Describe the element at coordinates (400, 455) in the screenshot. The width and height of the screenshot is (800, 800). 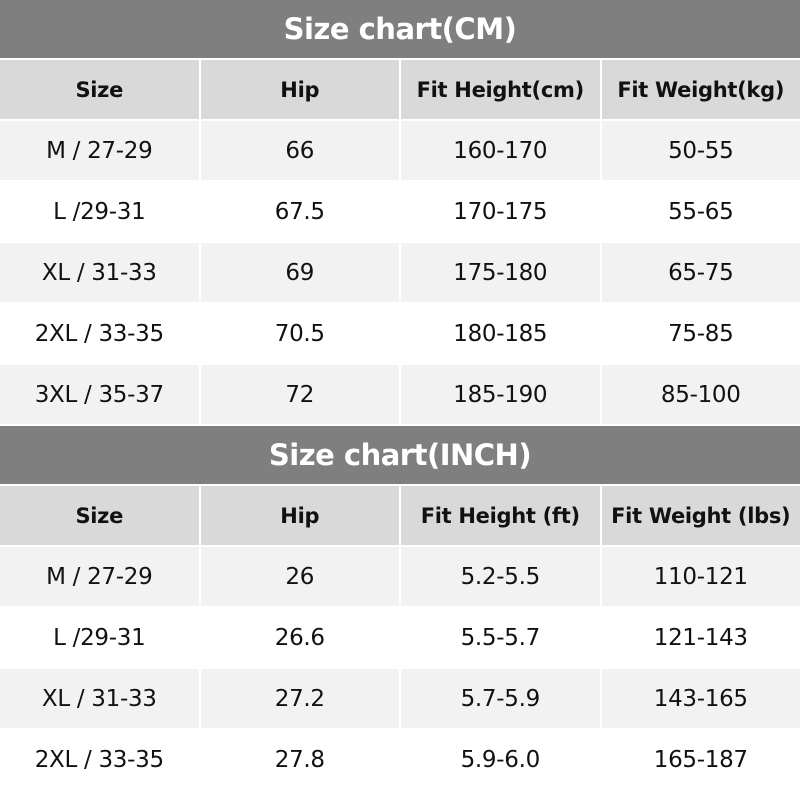
I see `table-title: Size chart(INCH)` at that location.